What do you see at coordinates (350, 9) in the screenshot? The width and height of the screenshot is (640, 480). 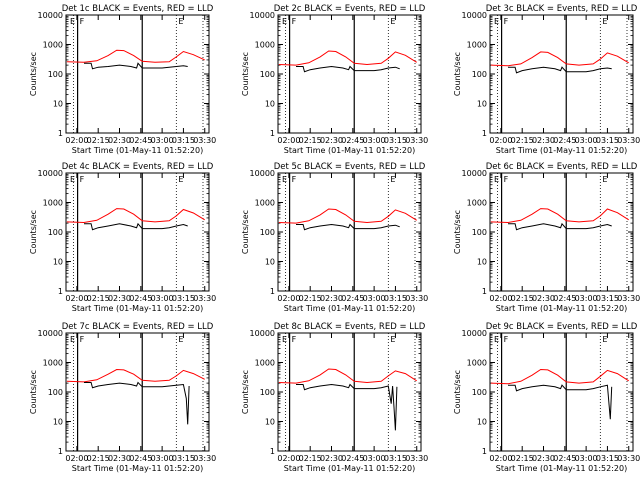 I see `panel-title: Det 2c BLACK = Events, RED = LLD` at bounding box center [350, 9].